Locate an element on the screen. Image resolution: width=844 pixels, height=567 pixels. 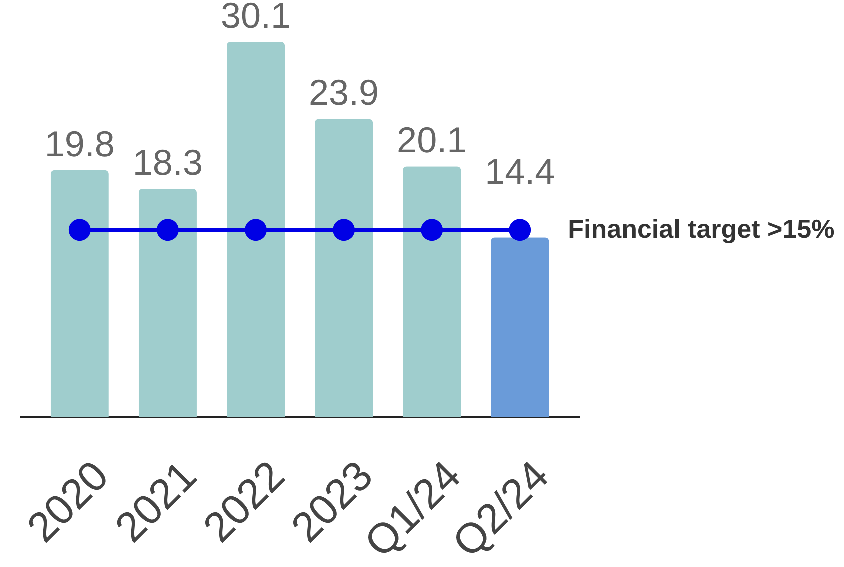
series-label: Financial target >15% is located at coordinates (701, 229).